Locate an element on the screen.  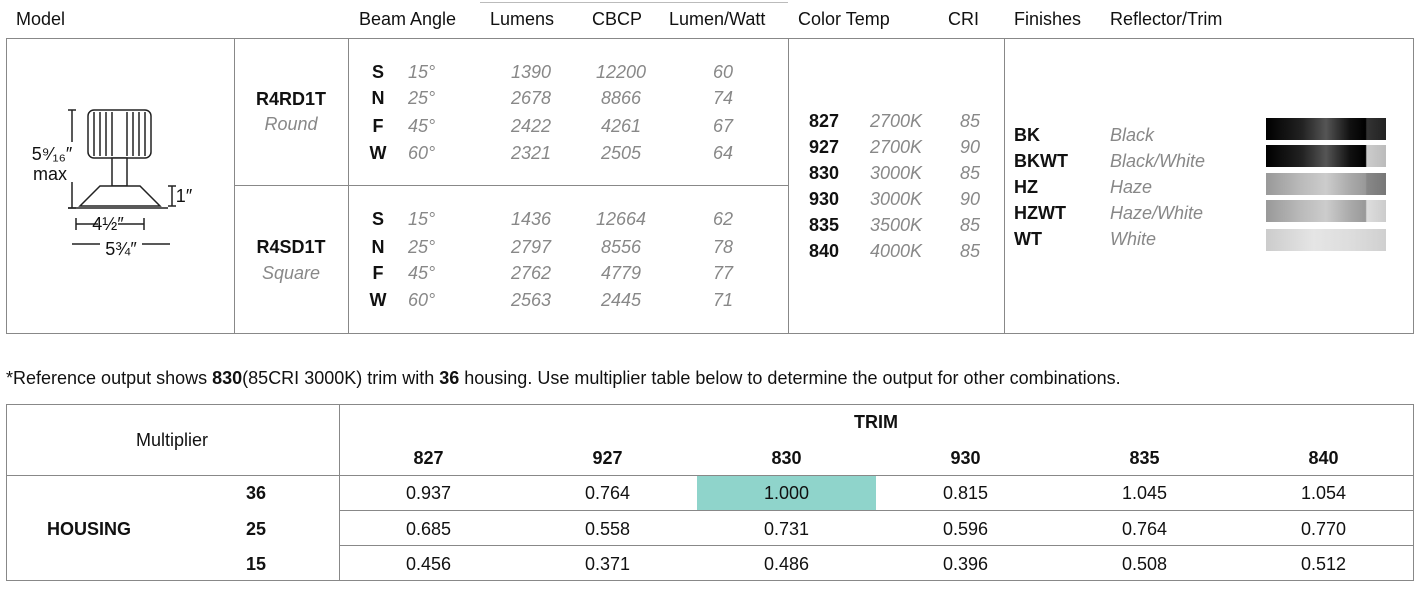
model-code: R4SD1T is located at coordinates (291, 247).